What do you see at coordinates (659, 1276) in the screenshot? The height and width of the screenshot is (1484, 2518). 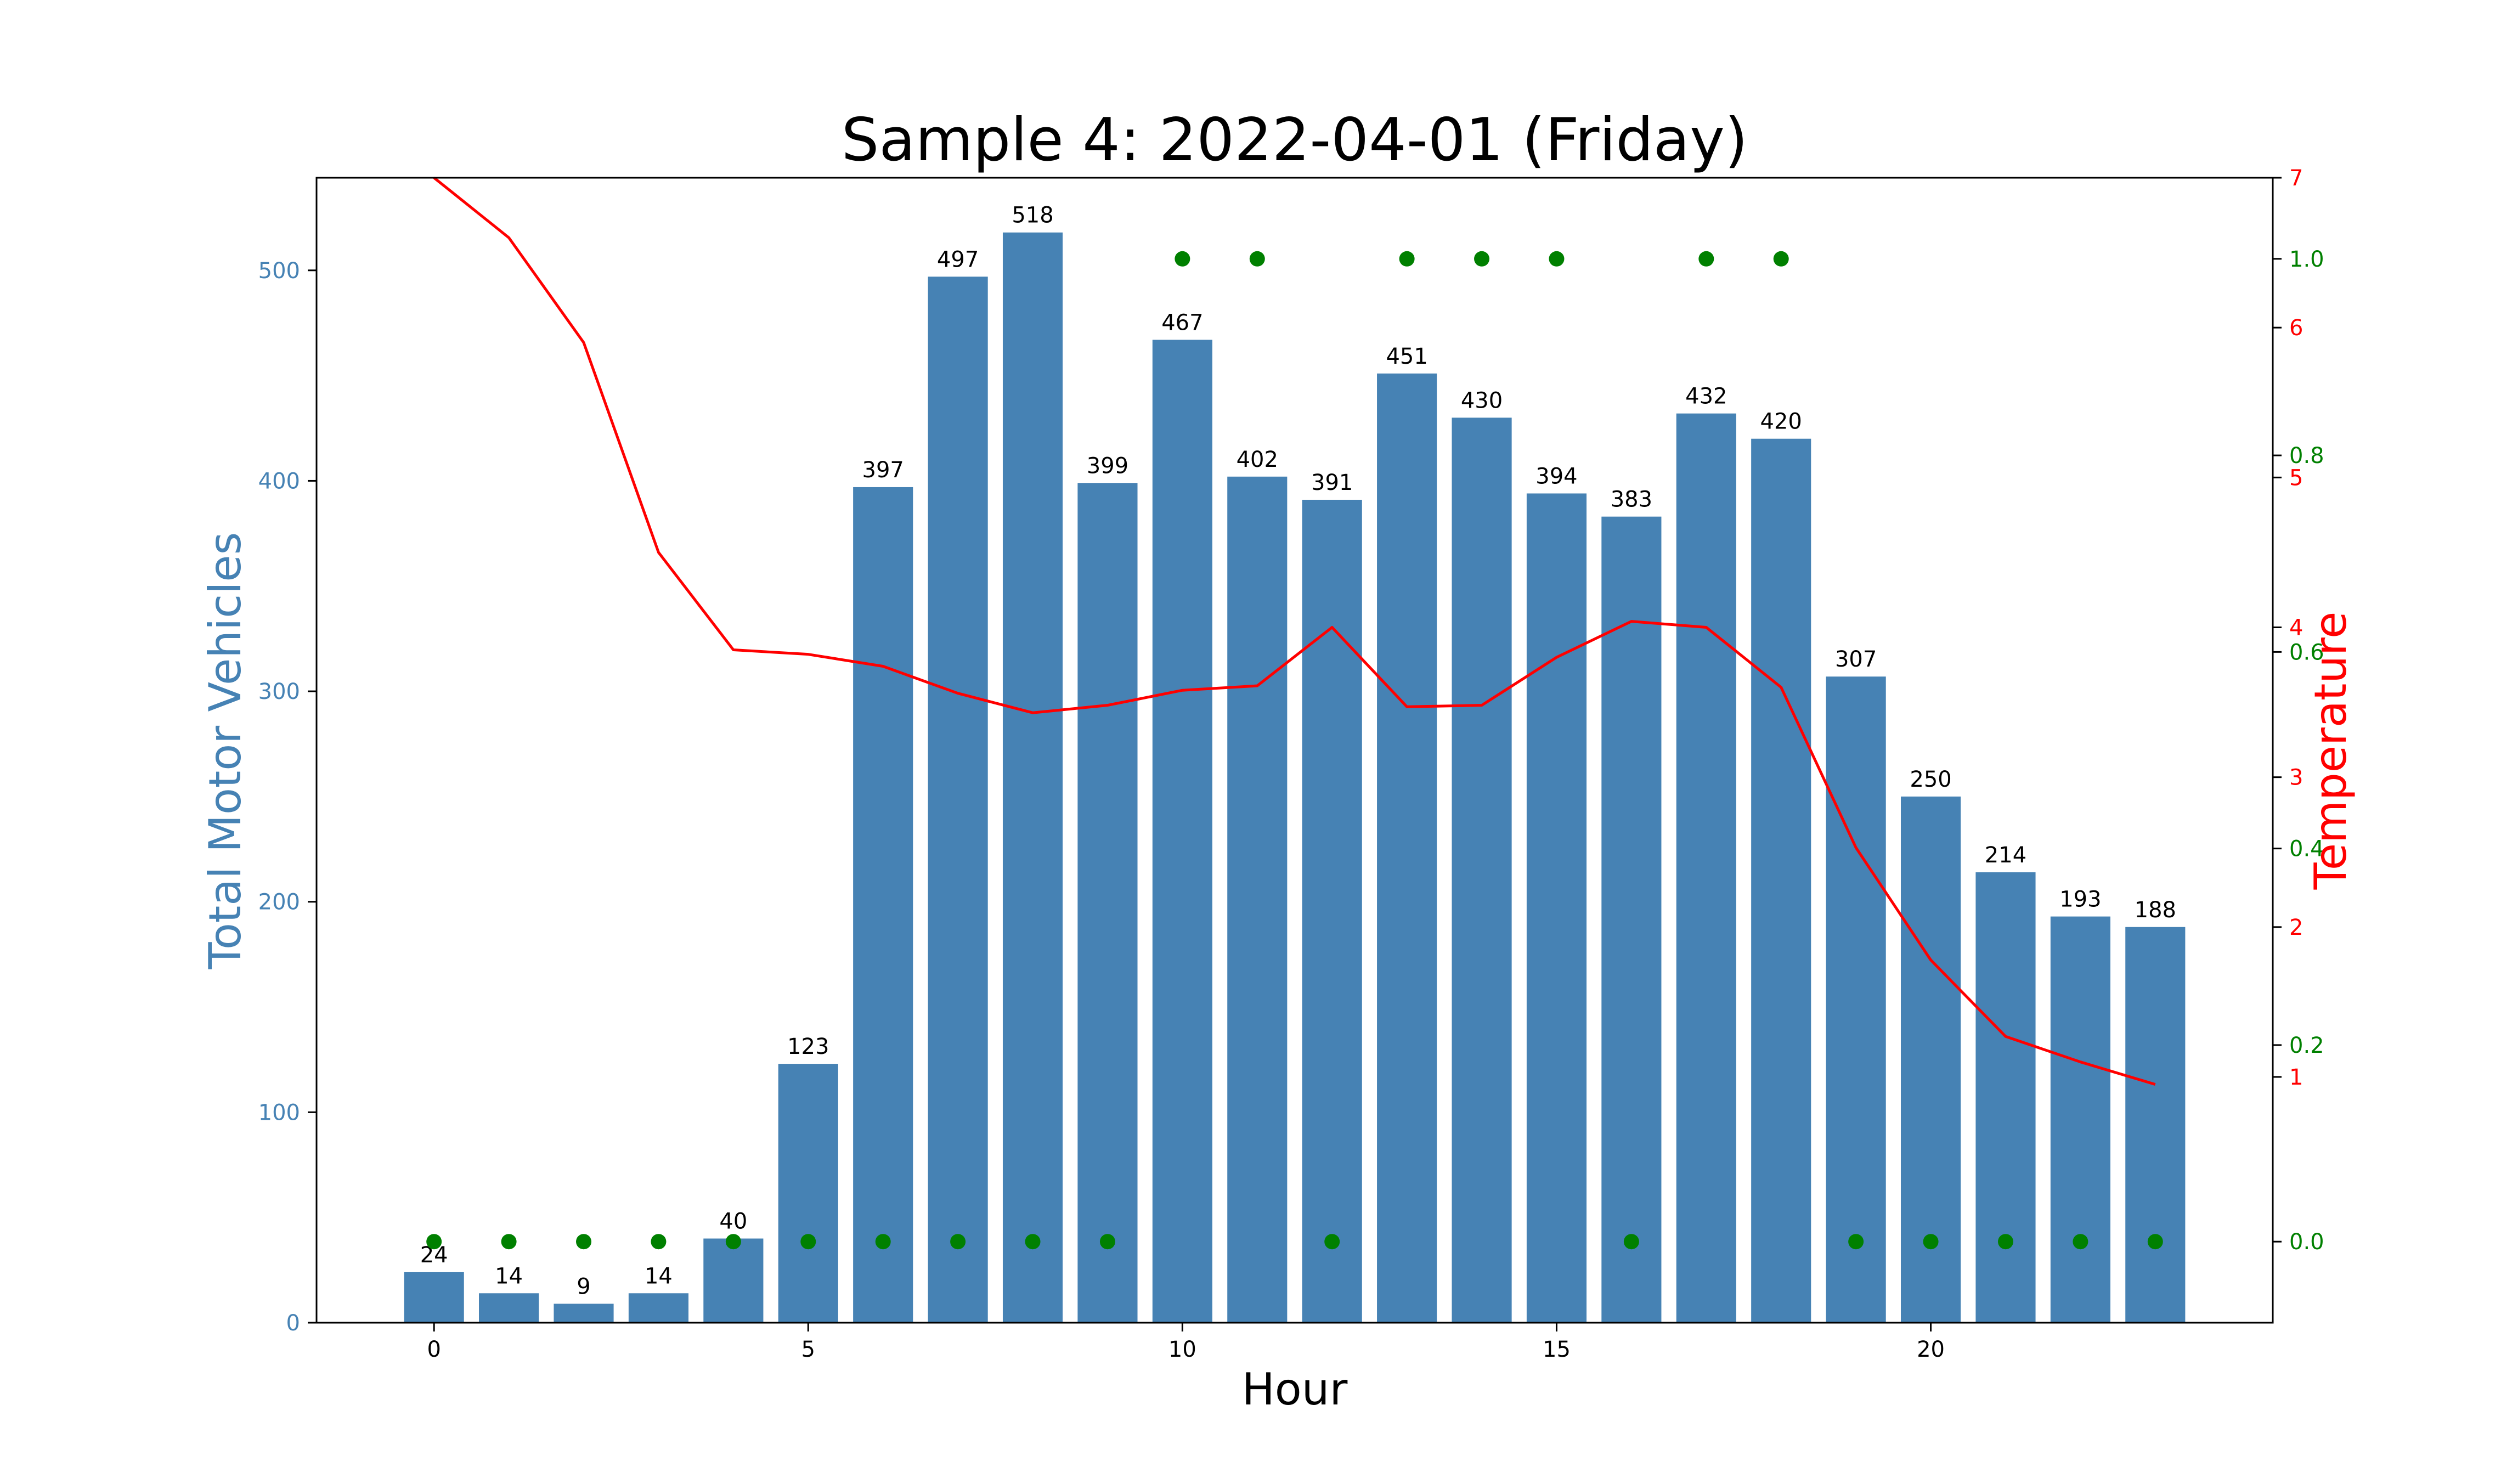 I see `bar-value-label-3: 14` at bounding box center [659, 1276].